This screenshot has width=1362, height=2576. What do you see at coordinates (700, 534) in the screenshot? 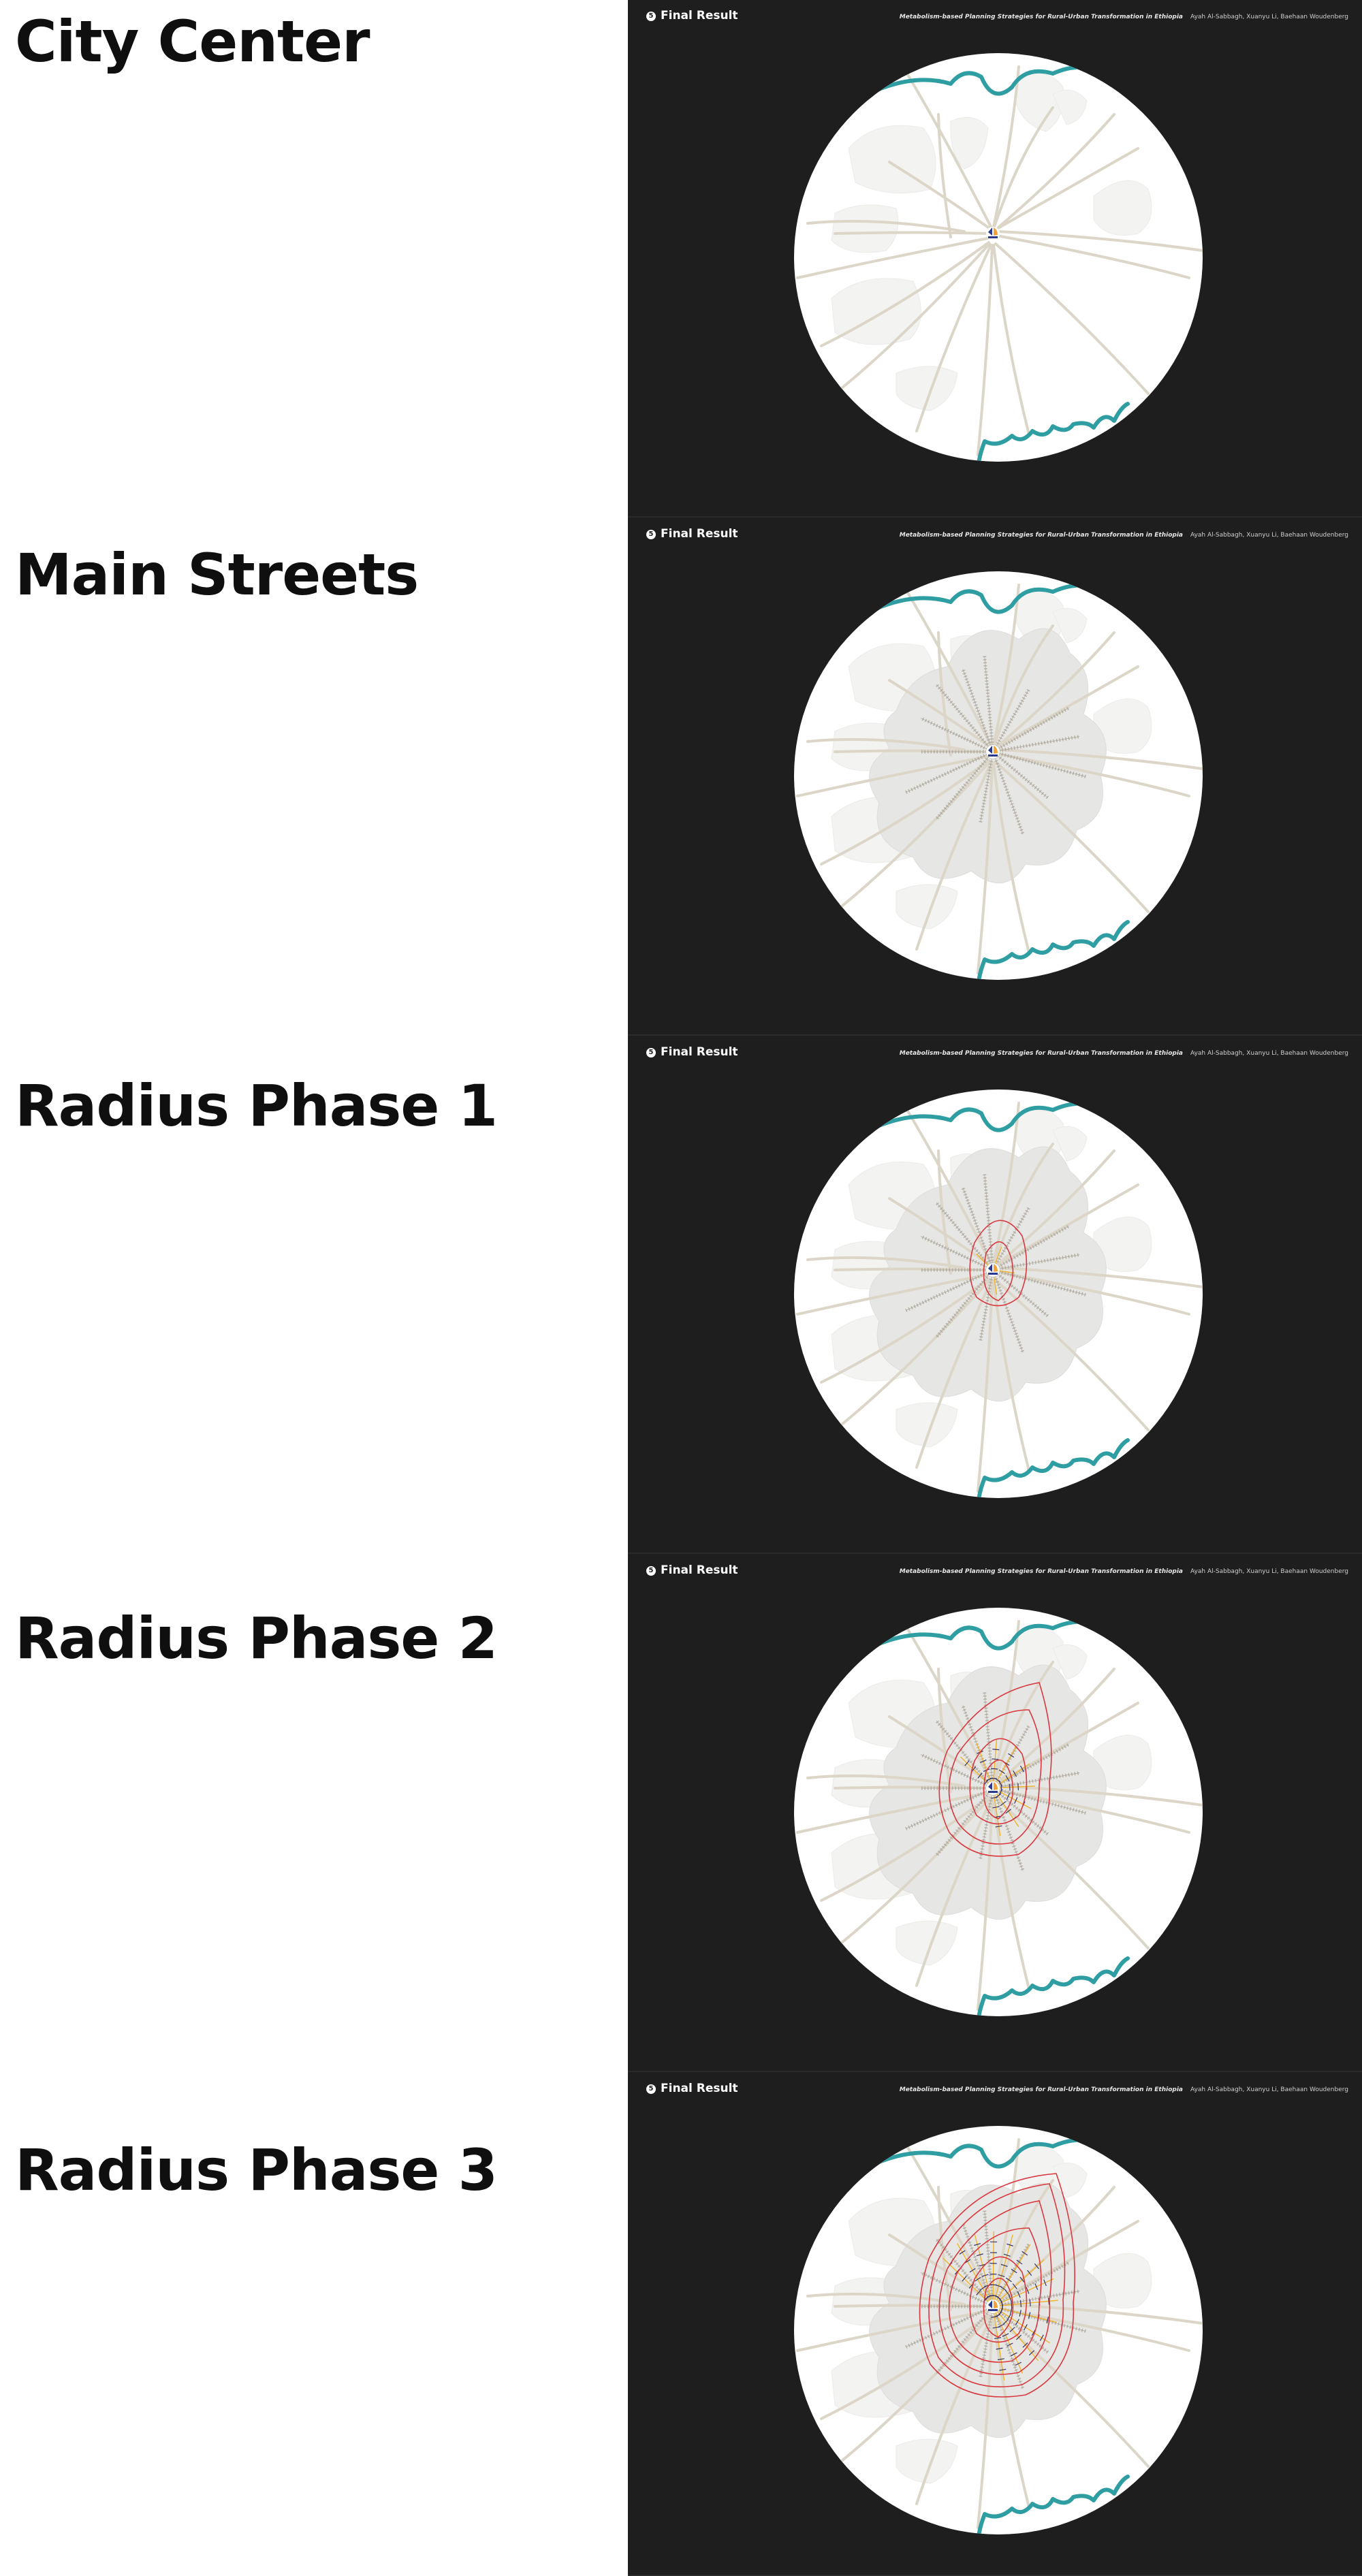
I see `slide-label: Final Result` at bounding box center [700, 534].